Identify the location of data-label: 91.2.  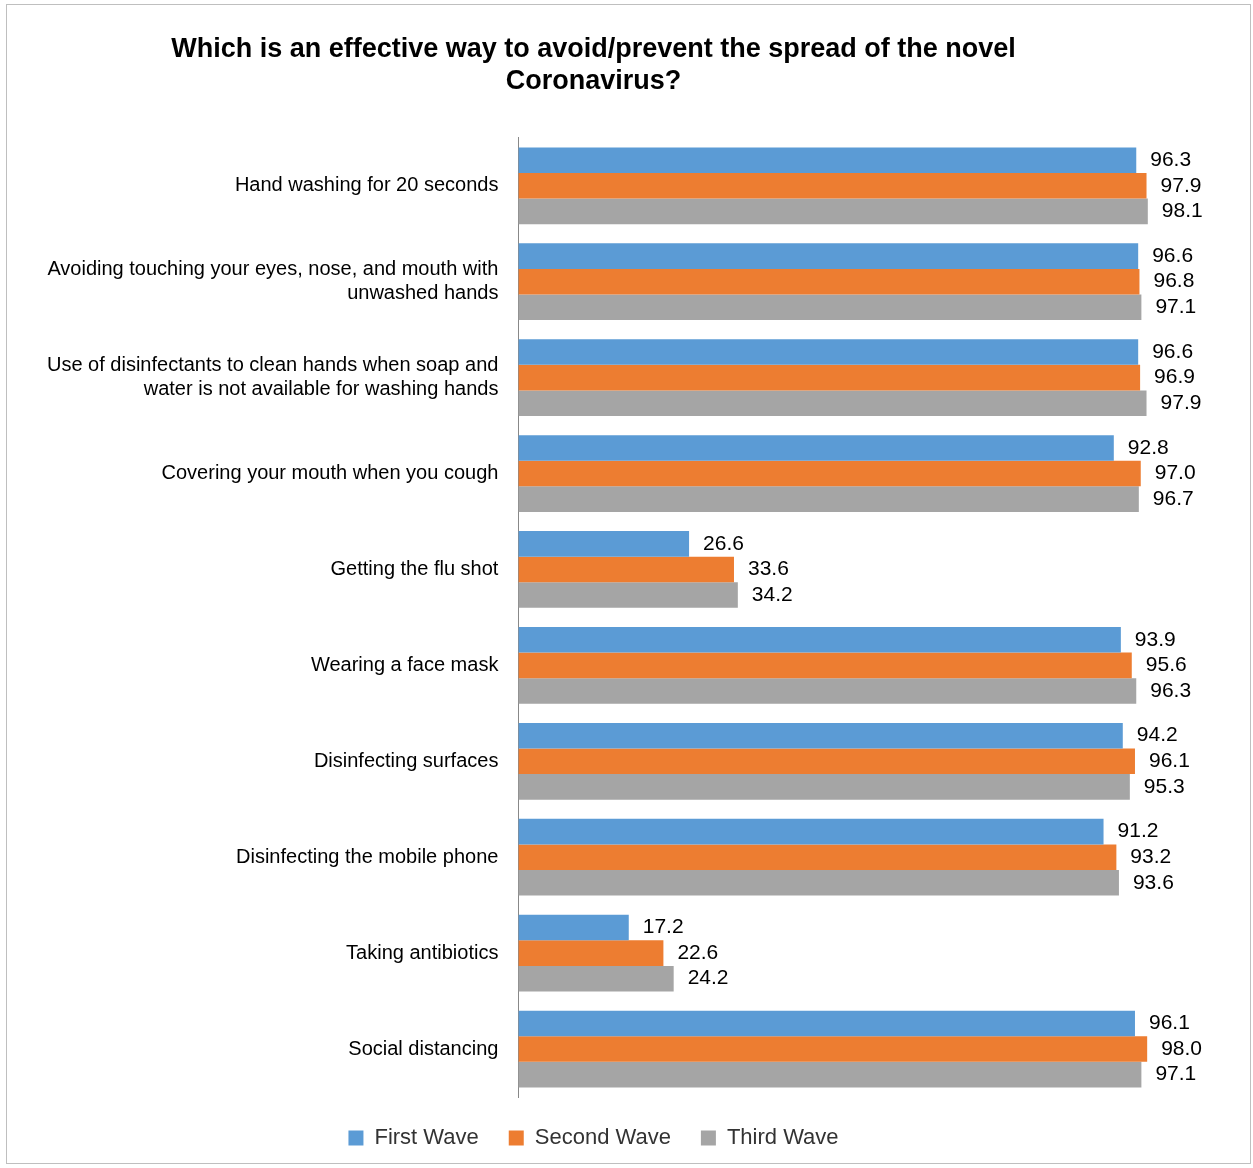
(1138, 830).